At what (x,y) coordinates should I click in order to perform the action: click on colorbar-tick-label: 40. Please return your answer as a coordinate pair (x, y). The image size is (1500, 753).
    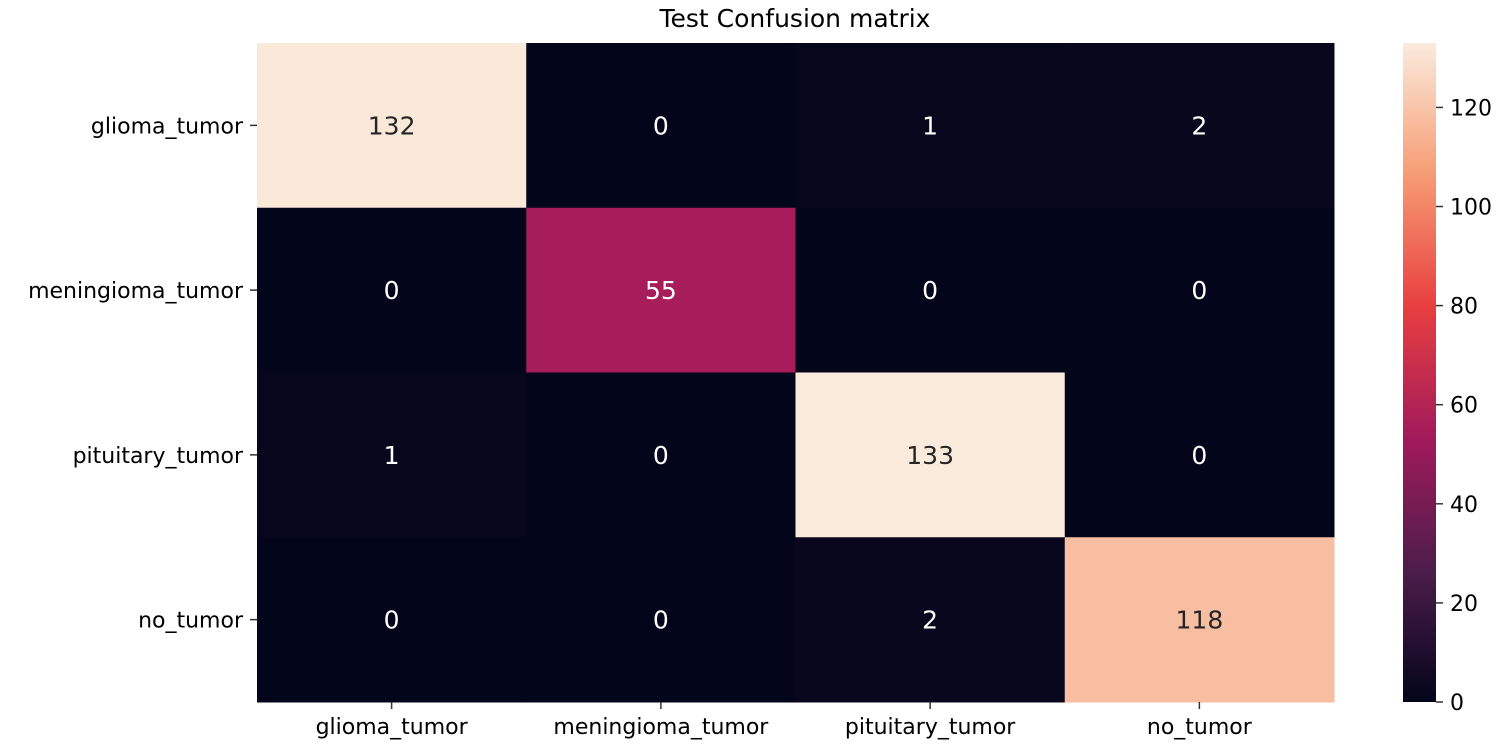
    Looking at the image, I should click on (1464, 505).